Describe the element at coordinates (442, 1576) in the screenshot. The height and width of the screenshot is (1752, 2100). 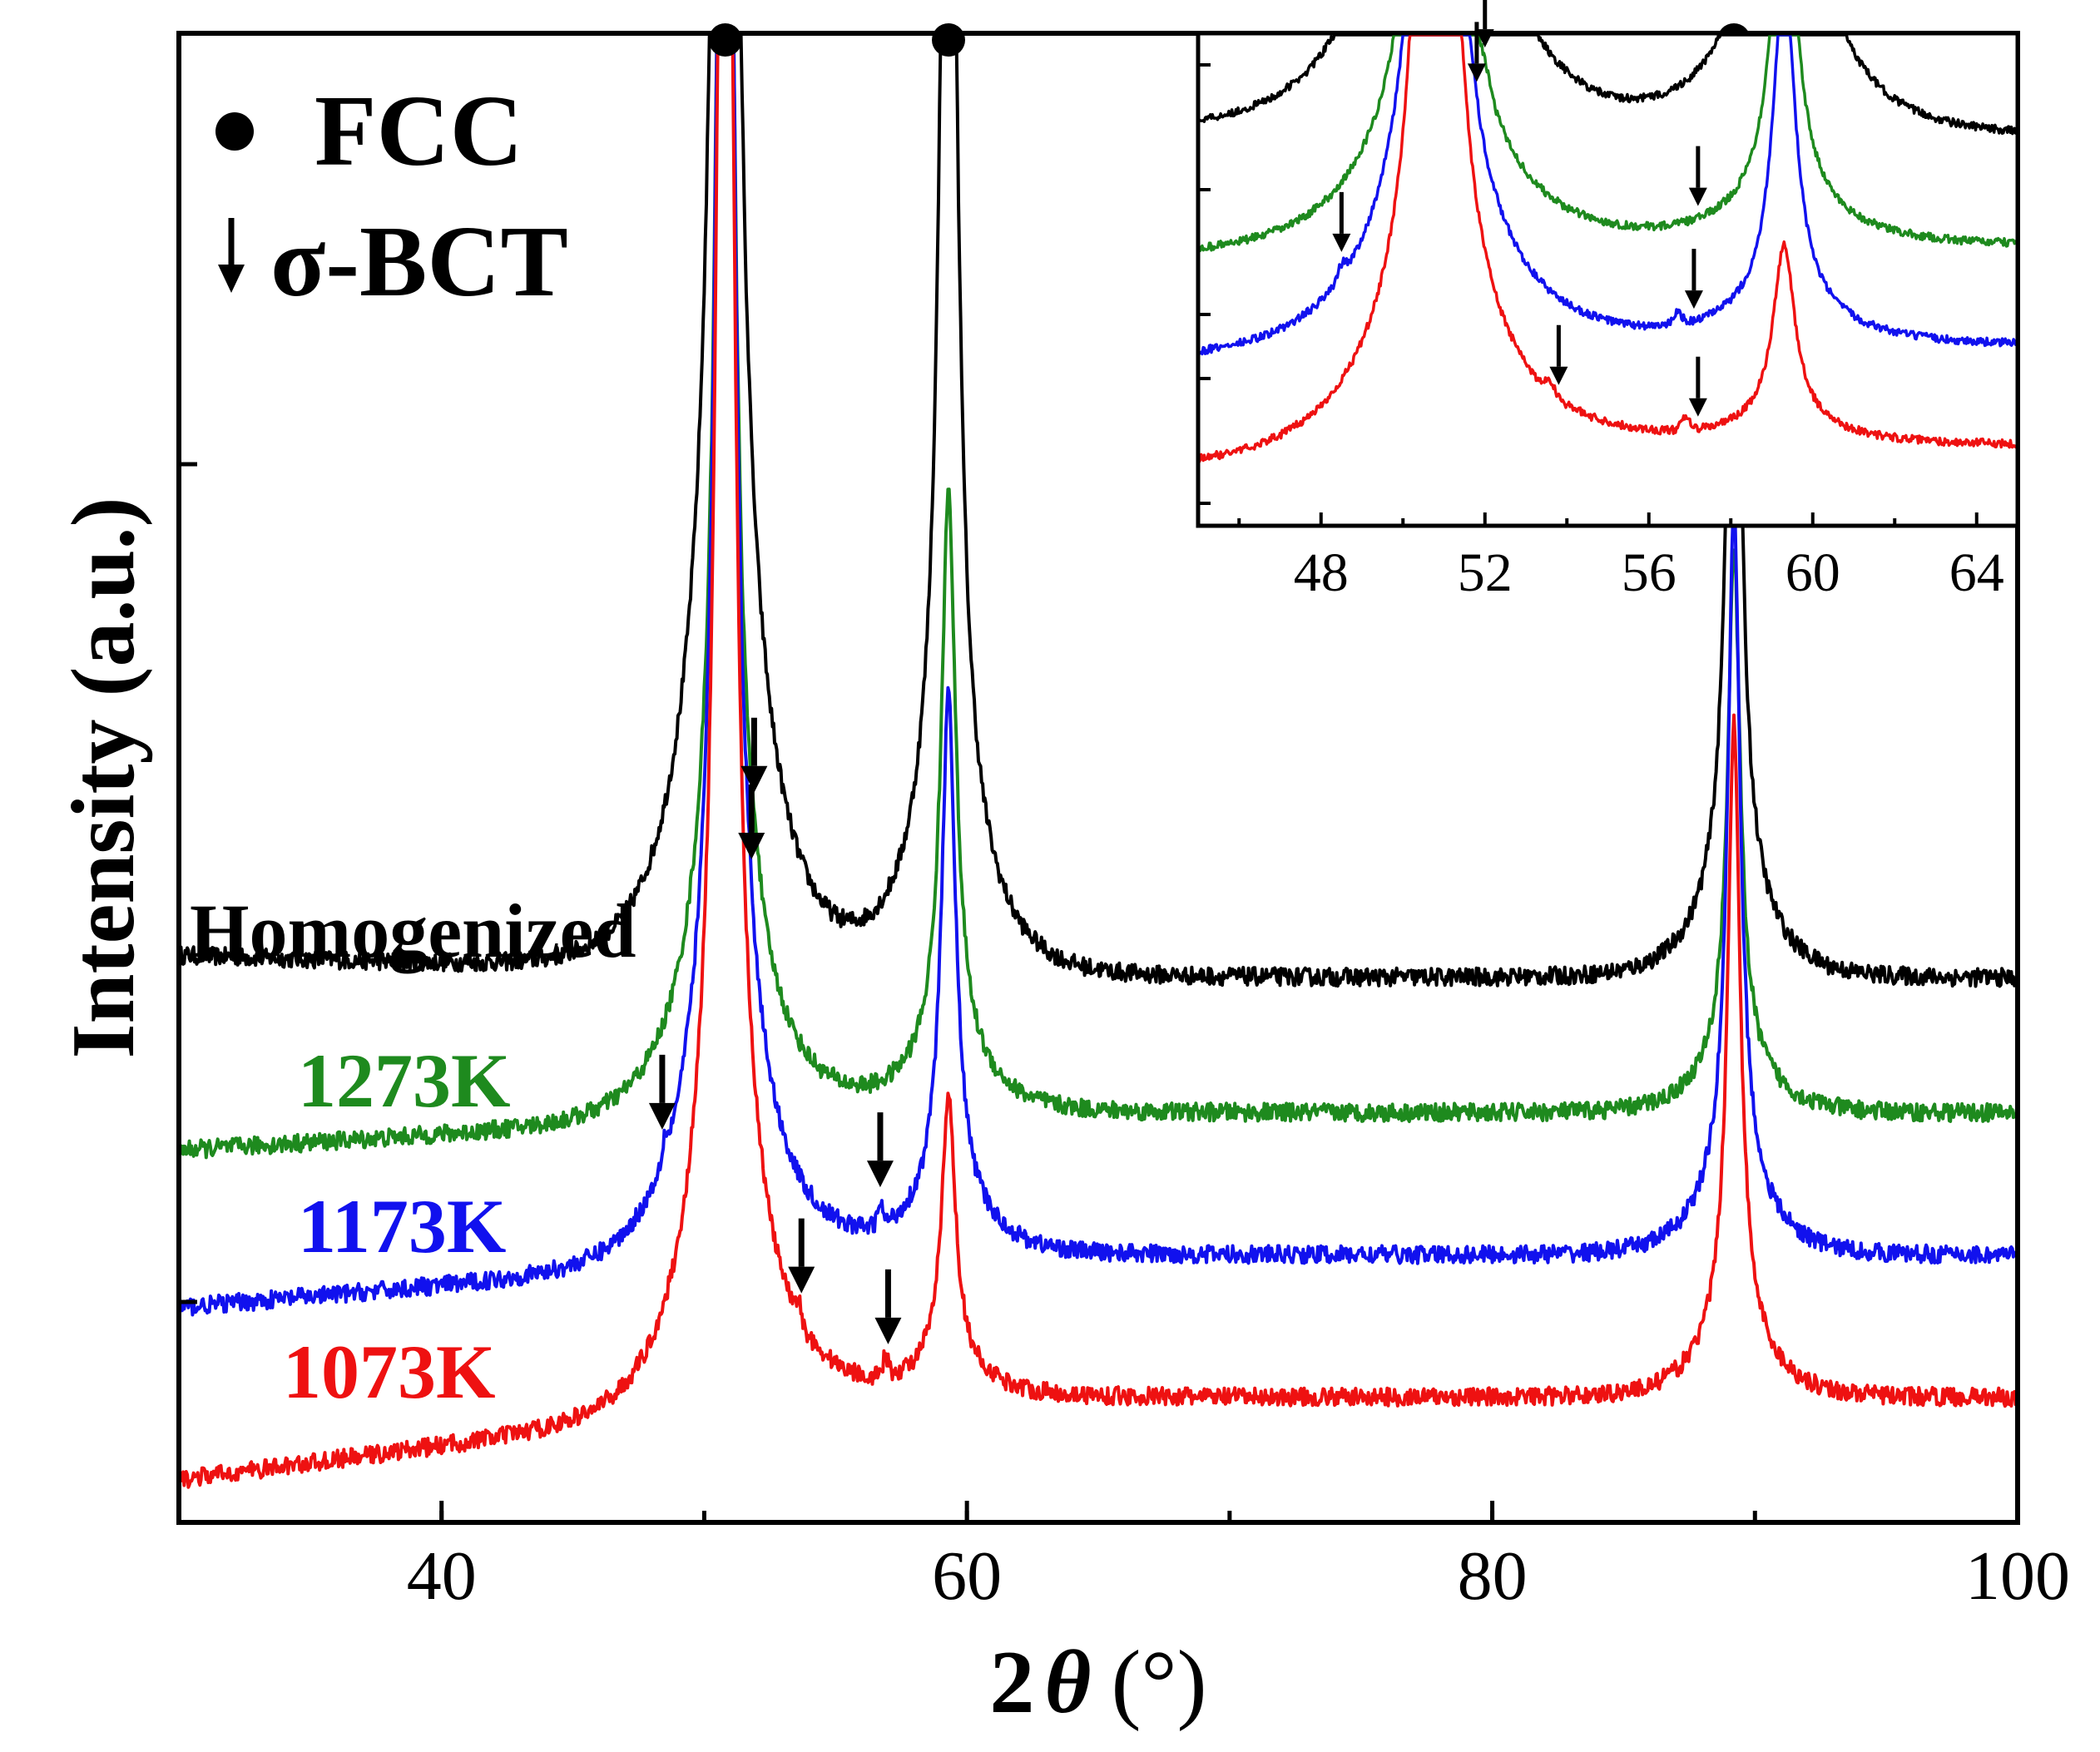
I see `x-tick-label: 40` at that location.